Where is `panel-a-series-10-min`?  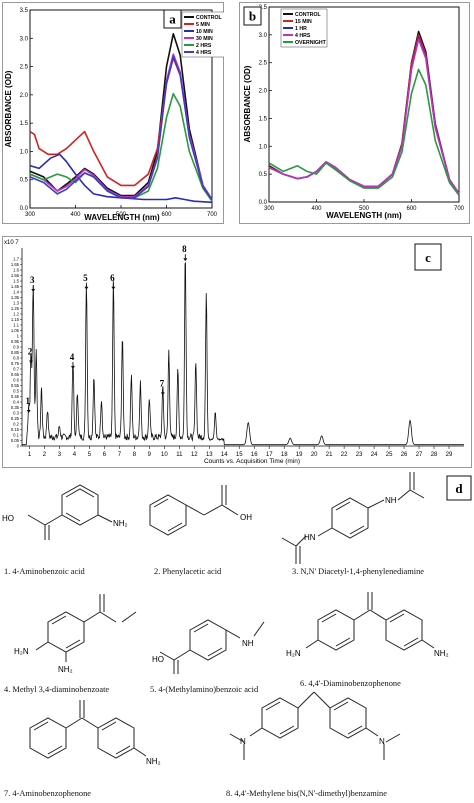
panel-a-series-10-min is located at coordinates (121, 178).